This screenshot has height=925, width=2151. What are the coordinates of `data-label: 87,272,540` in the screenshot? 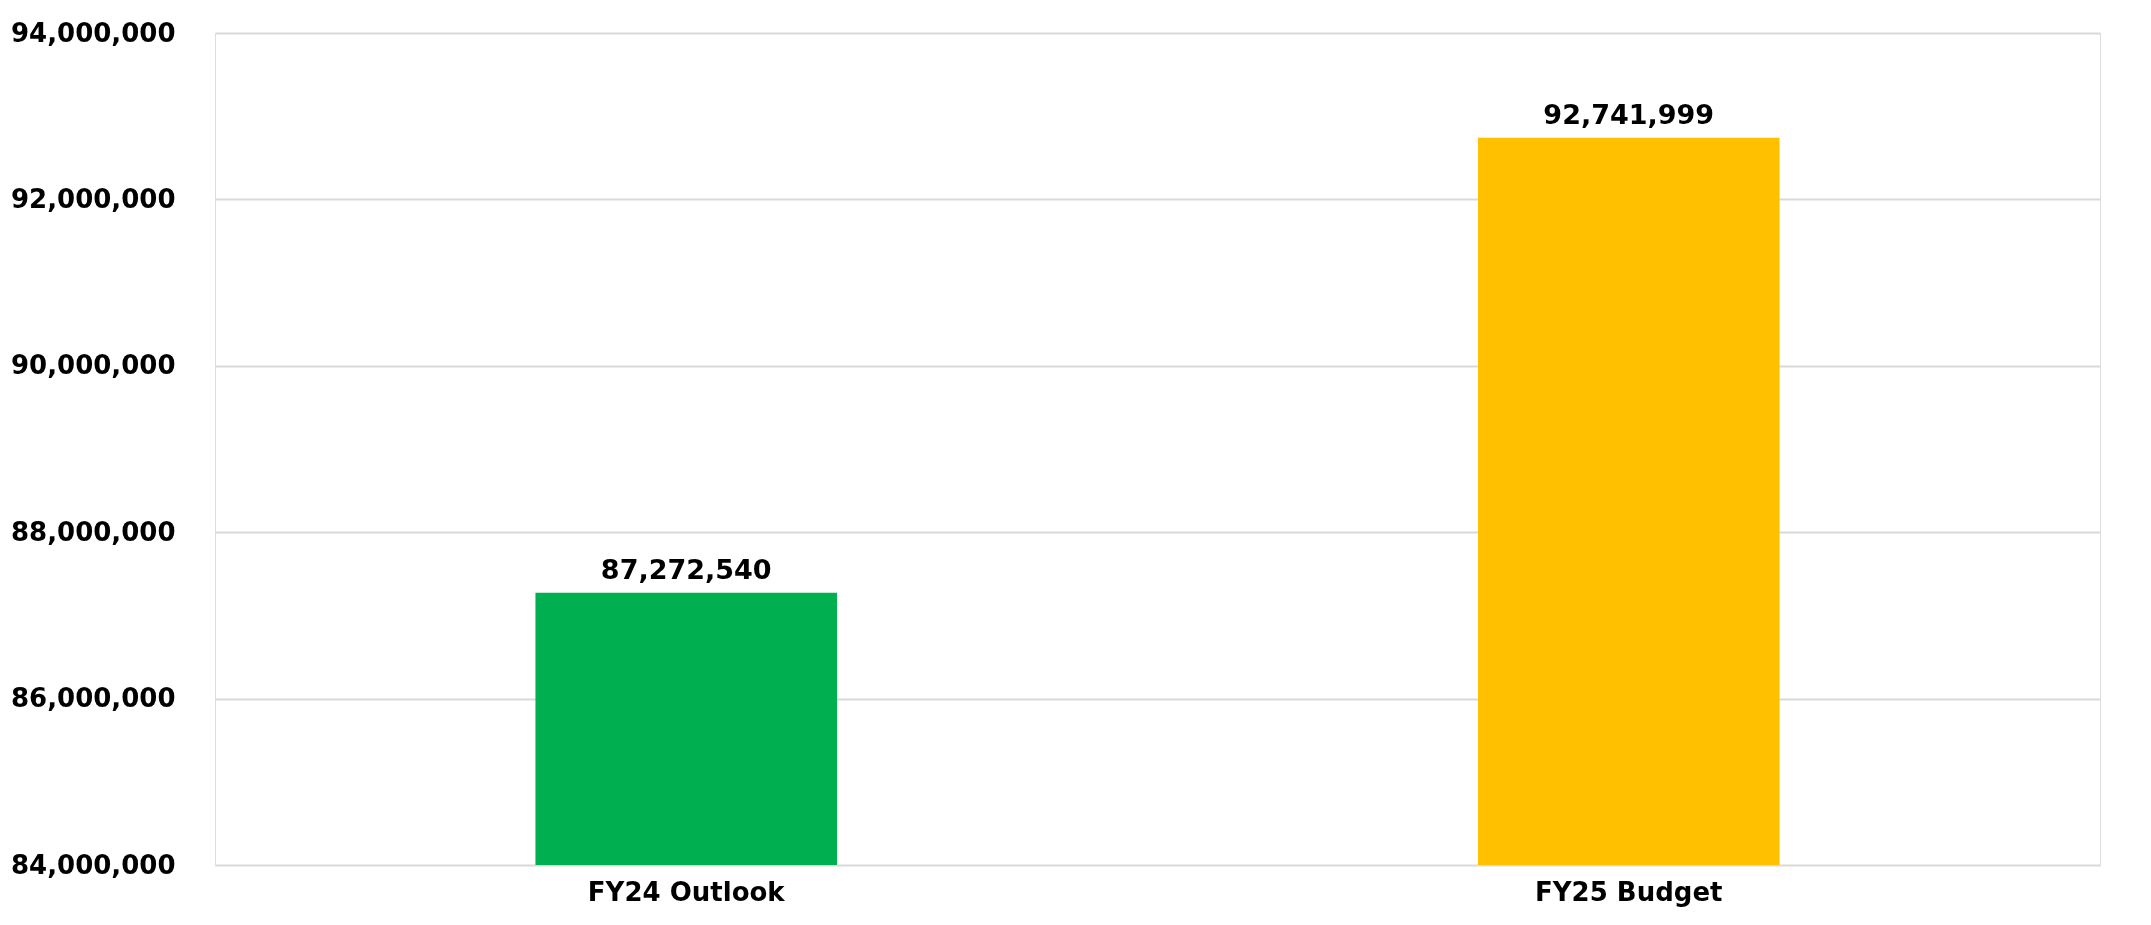 It's located at (686, 569).